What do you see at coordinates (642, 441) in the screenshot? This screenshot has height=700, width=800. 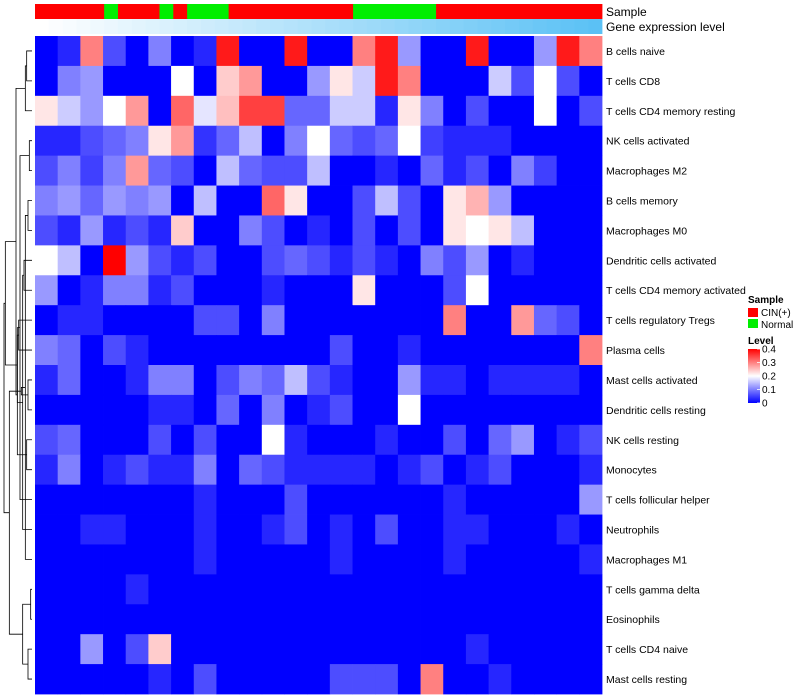 I see `row-label: NK cells resting` at bounding box center [642, 441].